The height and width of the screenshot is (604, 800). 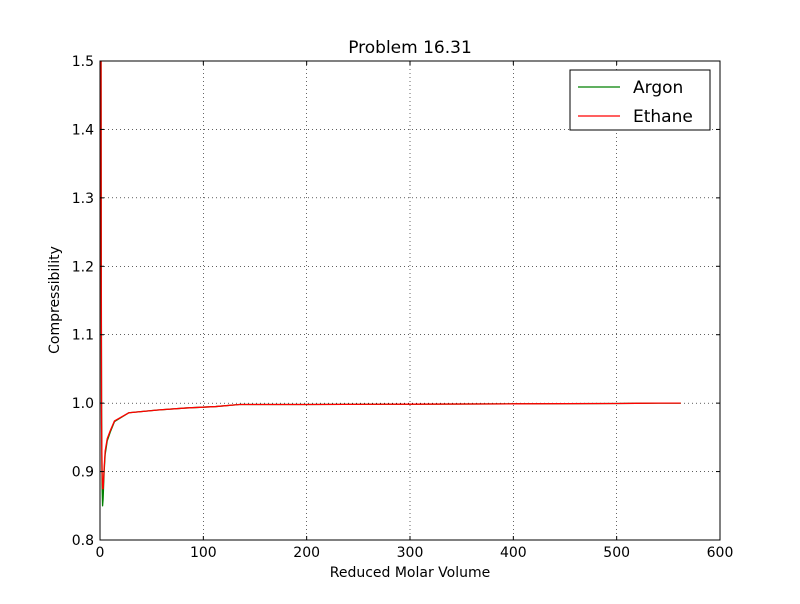 I want to click on legend-box, so click(x=640, y=100).